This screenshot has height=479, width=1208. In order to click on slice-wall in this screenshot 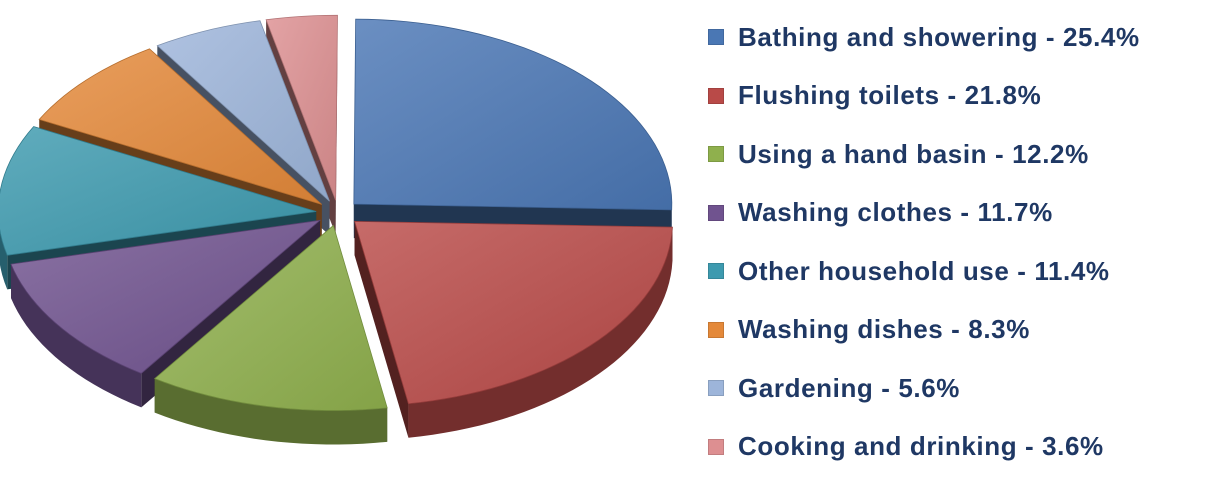, I will do `click(381, 329)`.